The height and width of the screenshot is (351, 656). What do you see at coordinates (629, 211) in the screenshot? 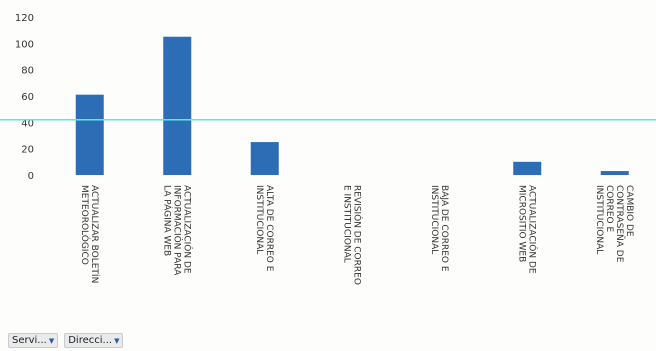
I see `x-category-label-line: CAMBIO DE` at bounding box center [629, 211].